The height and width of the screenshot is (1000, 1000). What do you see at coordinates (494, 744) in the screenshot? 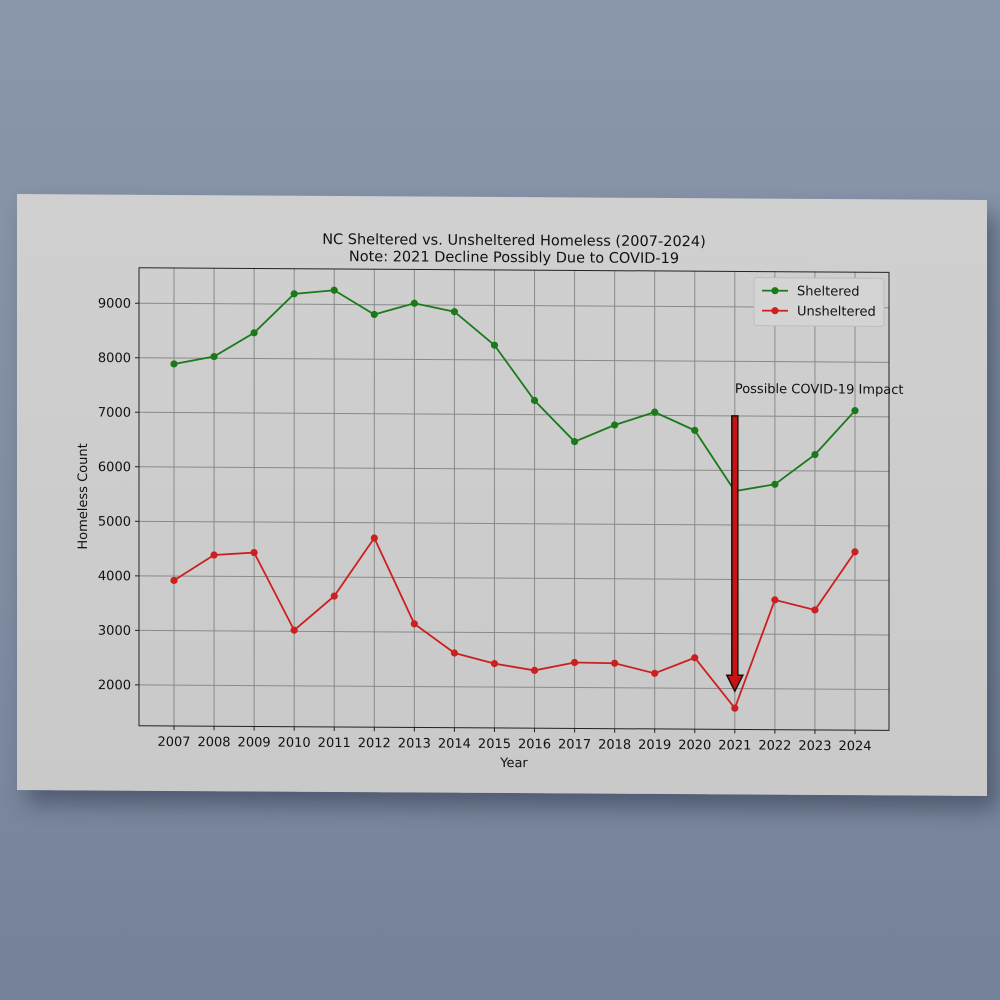
I see `x-tick-label: 2015` at bounding box center [494, 744].